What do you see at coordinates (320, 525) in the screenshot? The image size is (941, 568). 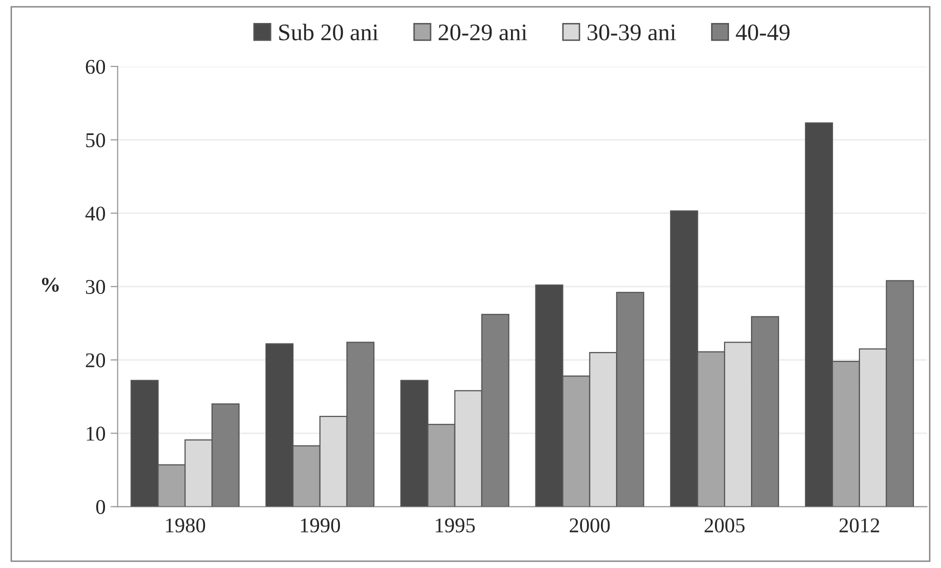 I see `x-tick-label: 1990` at bounding box center [320, 525].